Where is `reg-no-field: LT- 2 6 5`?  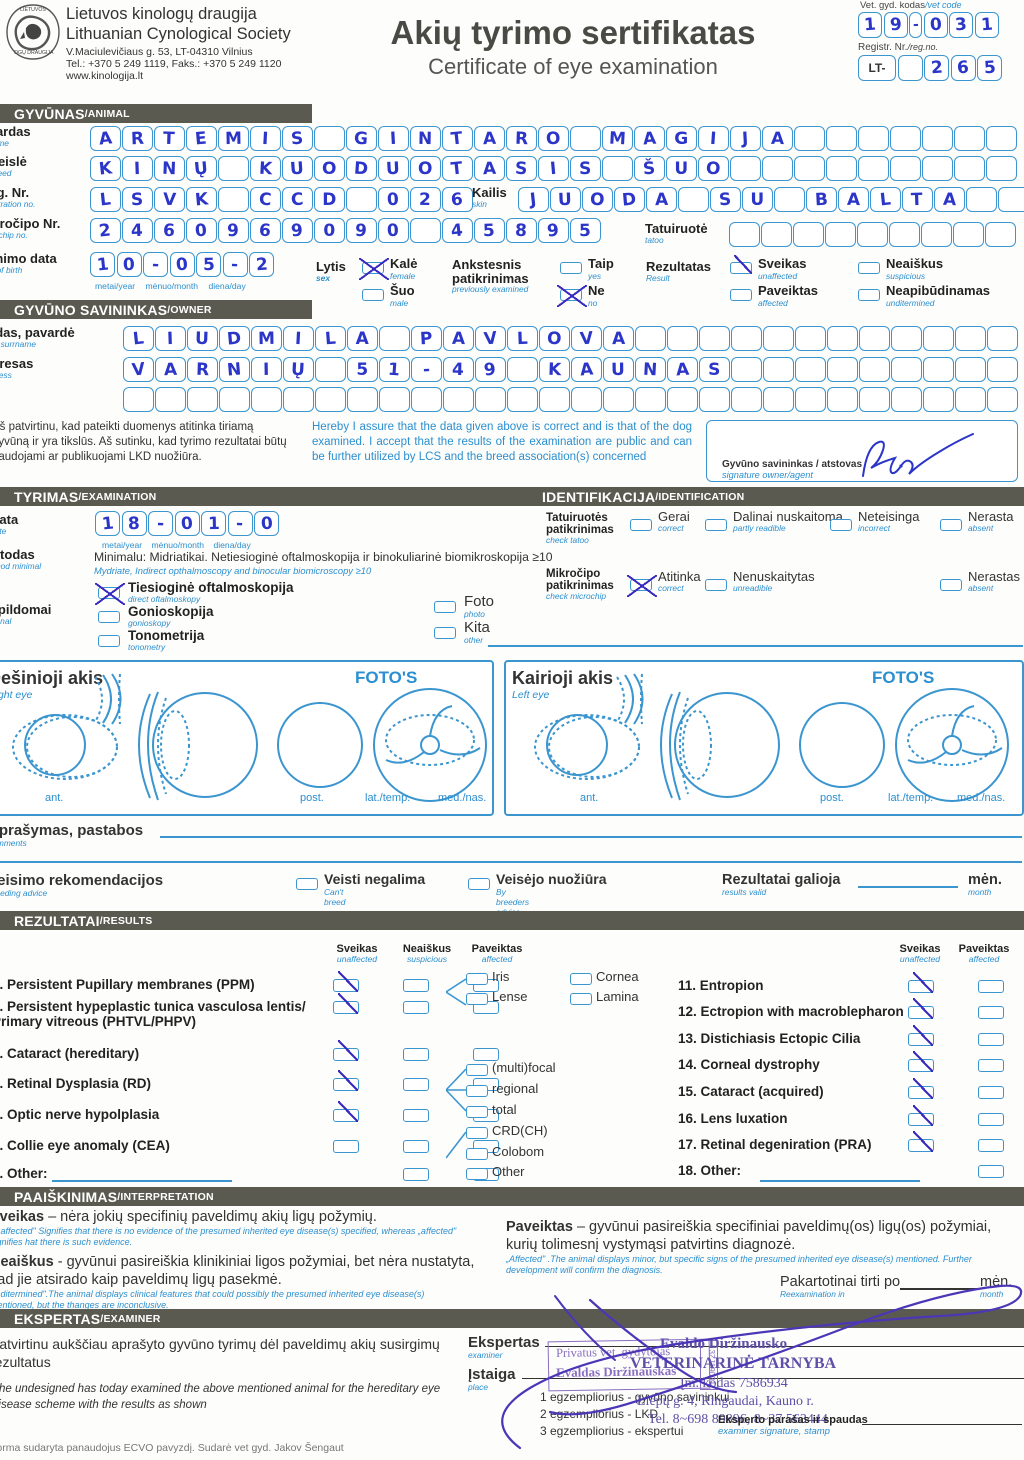
reg-no-field: LT- 2 6 5 is located at coordinates (931, 68).